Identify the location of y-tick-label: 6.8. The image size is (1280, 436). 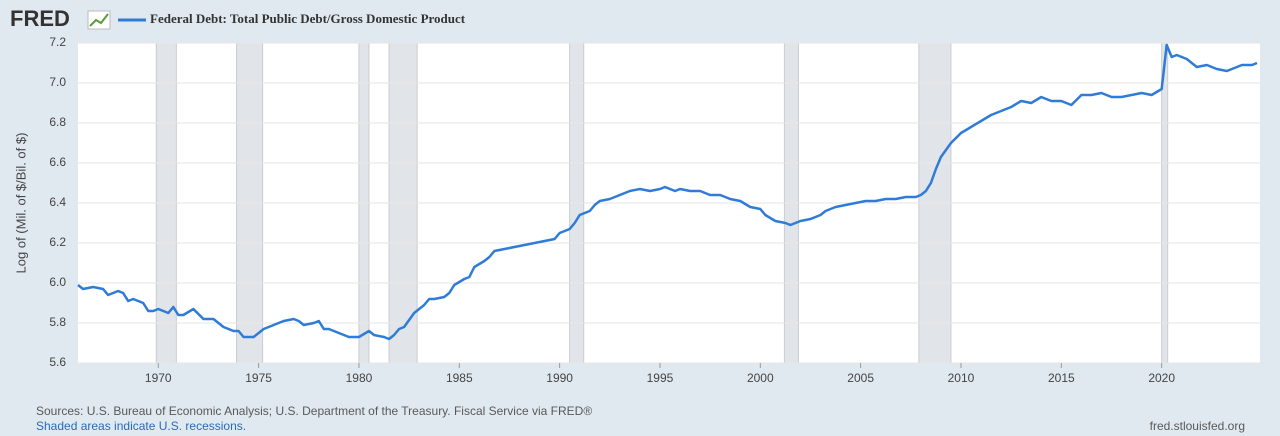
(57, 122).